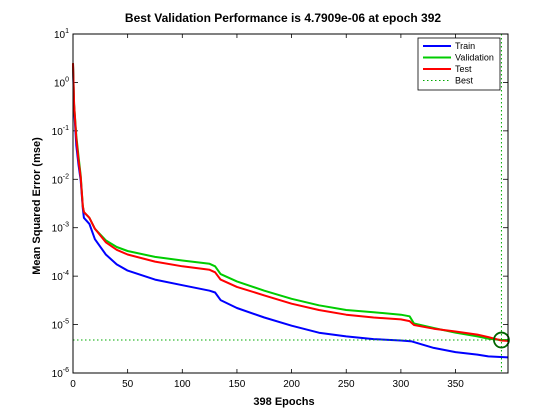 The height and width of the screenshot is (420, 560). What do you see at coordinates (501, 340) in the screenshot?
I see `best-point-marker` at bounding box center [501, 340].